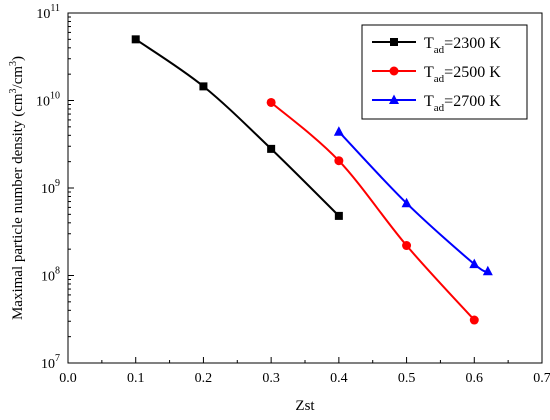 This screenshot has height=420, width=550. I want to click on x-tick-label: 0.6, so click(475, 378).